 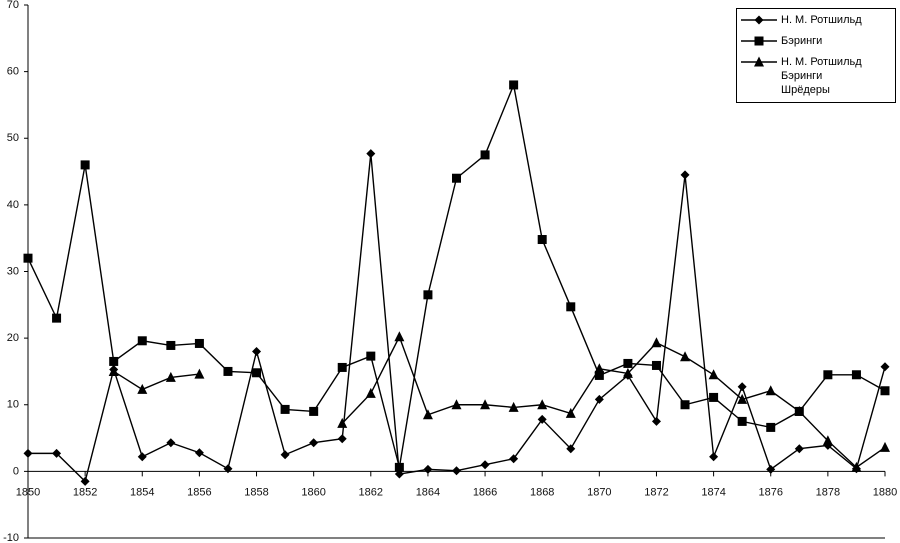 What do you see at coordinates (313, 492) in the screenshot?
I see `x-tick-label: 1860` at bounding box center [313, 492].